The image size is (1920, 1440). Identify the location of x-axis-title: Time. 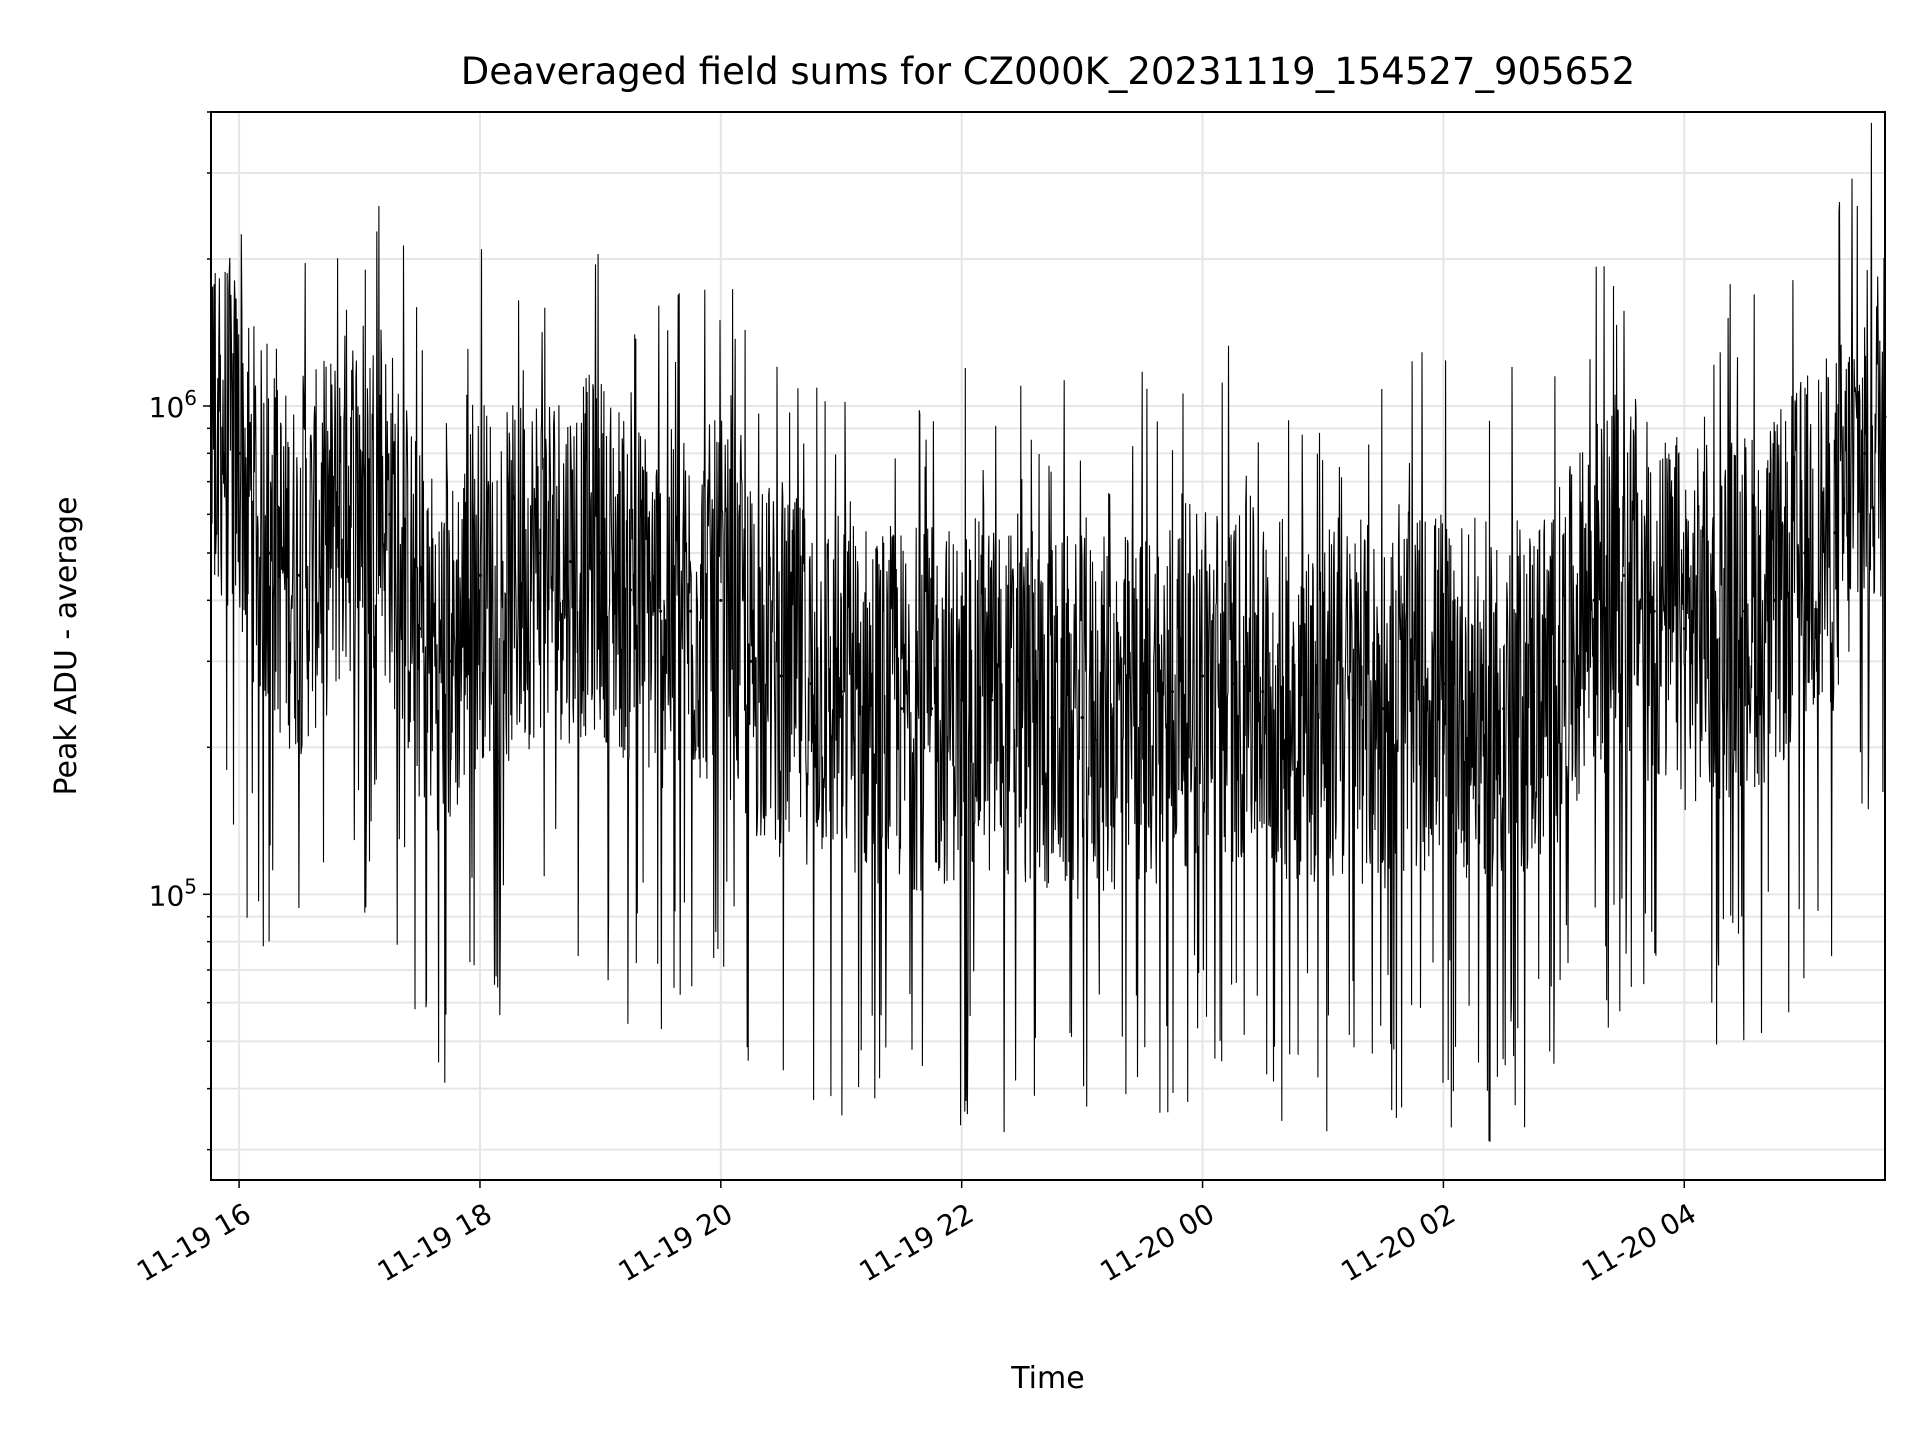
(1047, 1378).